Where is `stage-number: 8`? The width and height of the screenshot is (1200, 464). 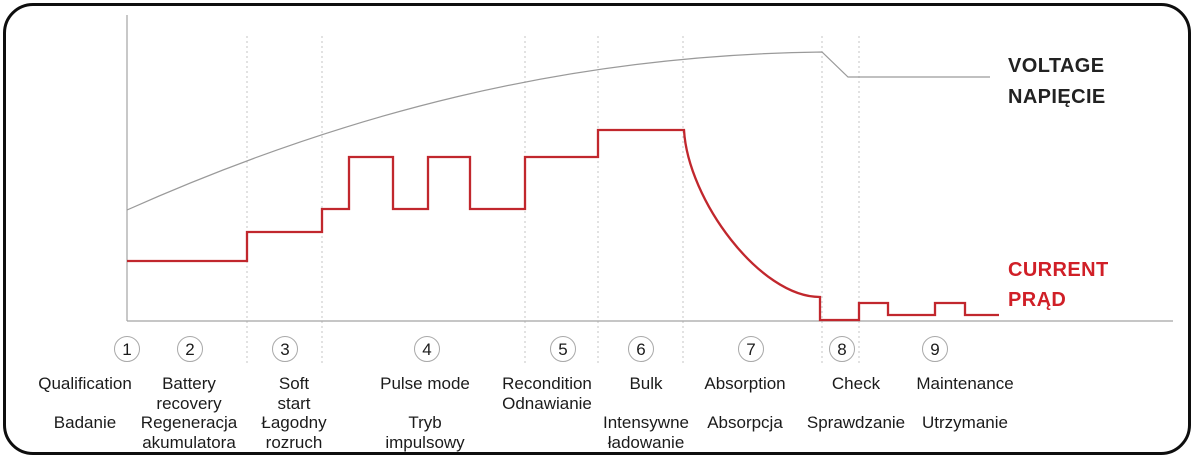
stage-number: 8 is located at coordinates (842, 349).